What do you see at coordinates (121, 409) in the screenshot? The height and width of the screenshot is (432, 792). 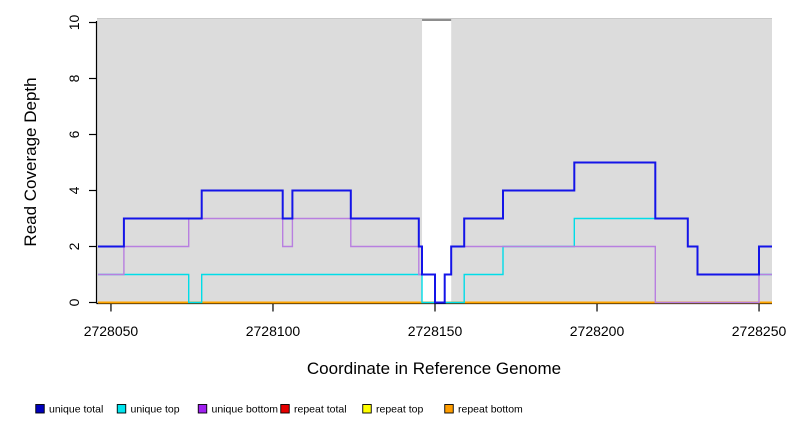 I see `legend-swatch-unique_top` at bounding box center [121, 409].